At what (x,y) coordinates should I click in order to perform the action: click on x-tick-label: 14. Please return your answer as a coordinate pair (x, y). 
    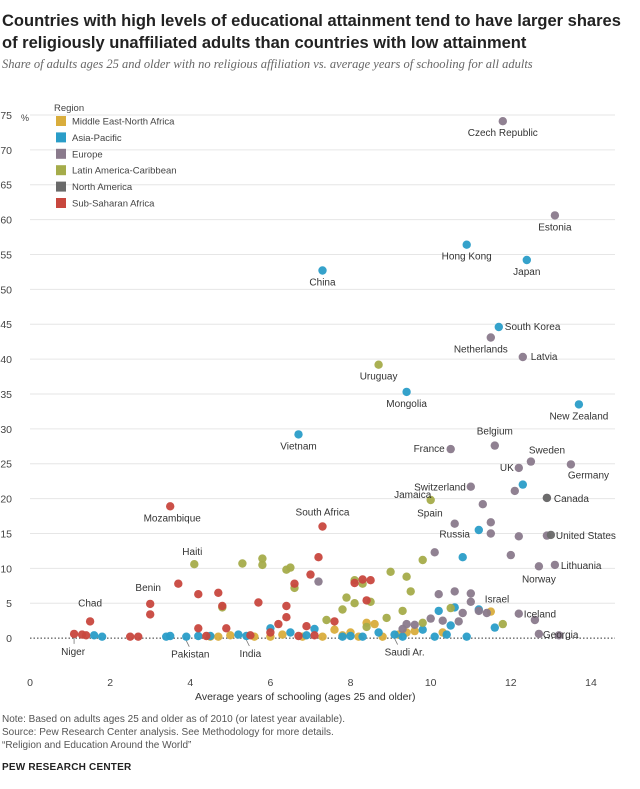
    Looking at the image, I should click on (591, 683).